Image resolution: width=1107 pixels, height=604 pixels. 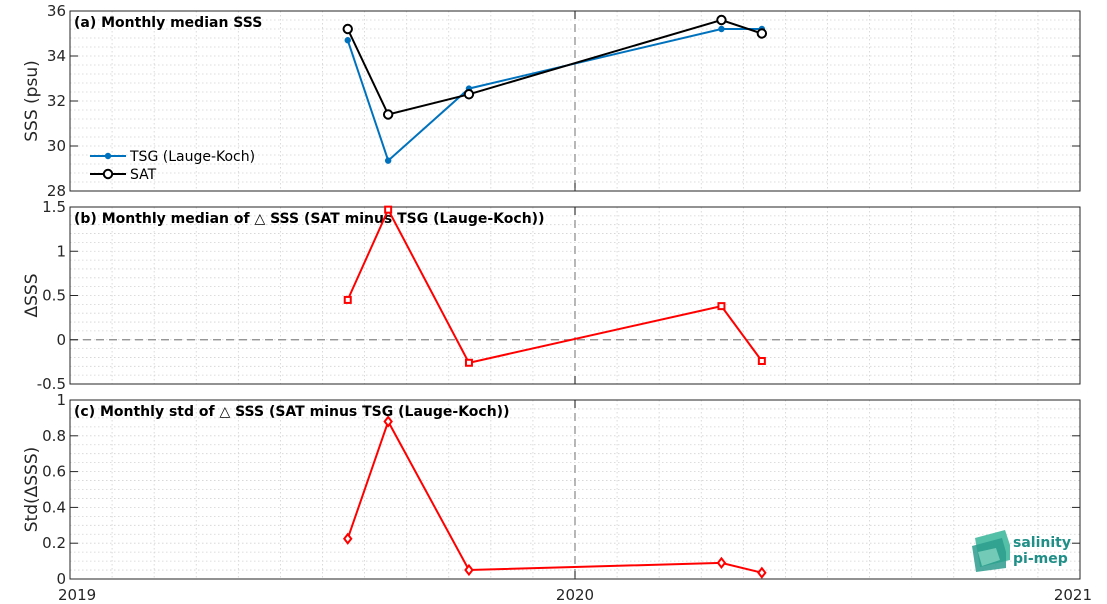 What do you see at coordinates (54, 296) in the screenshot?
I see `y-tick-label: 0.5` at bounding box center [54, 296].